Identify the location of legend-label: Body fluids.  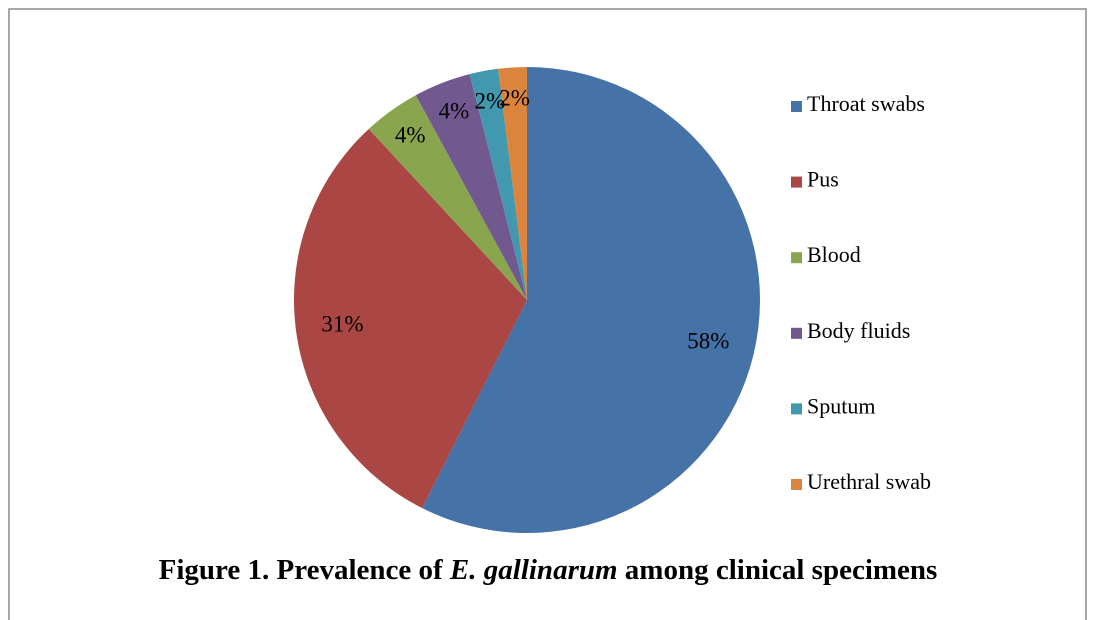
(858, 330).